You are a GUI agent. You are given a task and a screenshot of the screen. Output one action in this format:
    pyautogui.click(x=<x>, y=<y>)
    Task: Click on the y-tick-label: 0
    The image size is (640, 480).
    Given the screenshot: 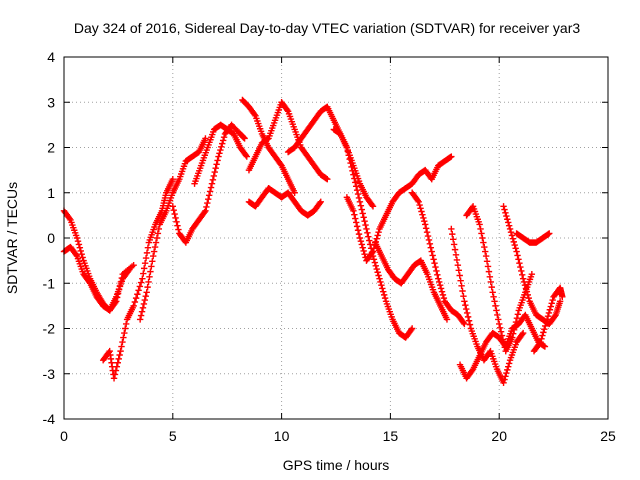 What is the action you would take?
    pyautogui.click(x=51, y=238)
    